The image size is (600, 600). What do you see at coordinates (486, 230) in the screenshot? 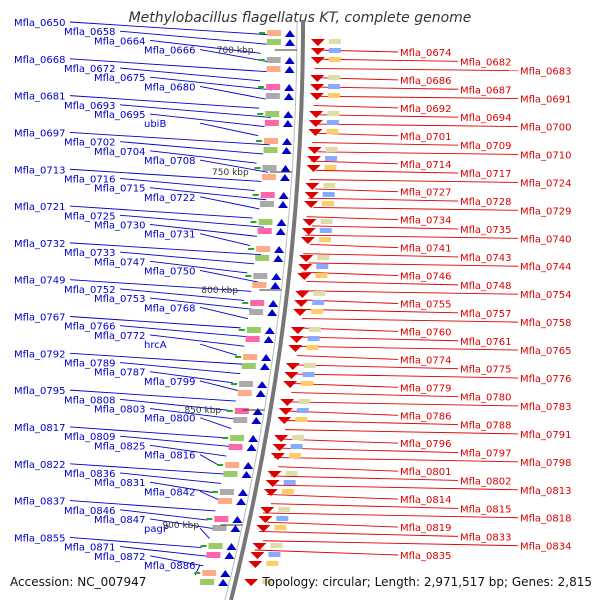
I see `gene-label: Mfla_0735` at bounding box center [486, 230].